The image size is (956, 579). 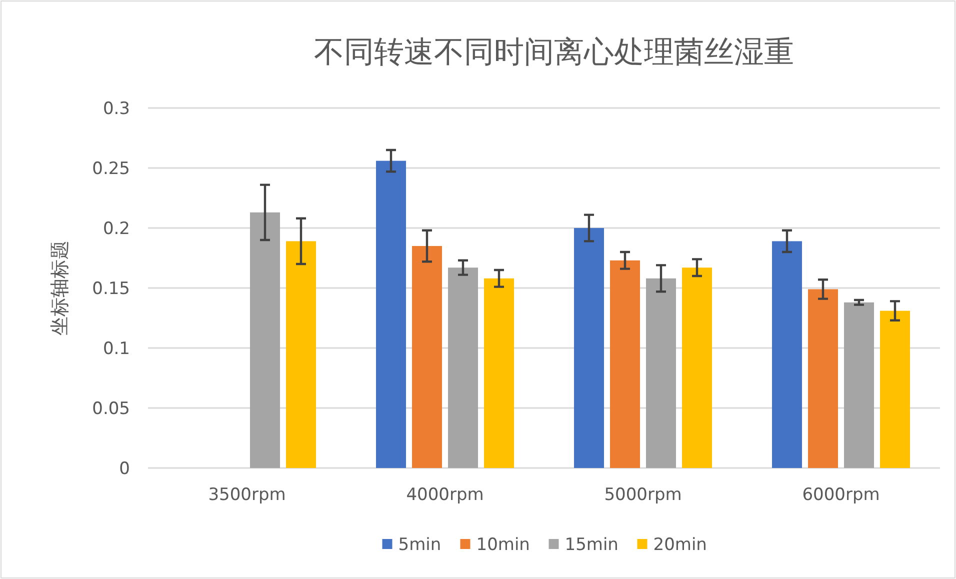 What do you see at coordinates (554, 52) in the screenshot?
I see `chart-title: 不同转速不同时间离心处理菌丝湿重` at bounding box center [554, 52].